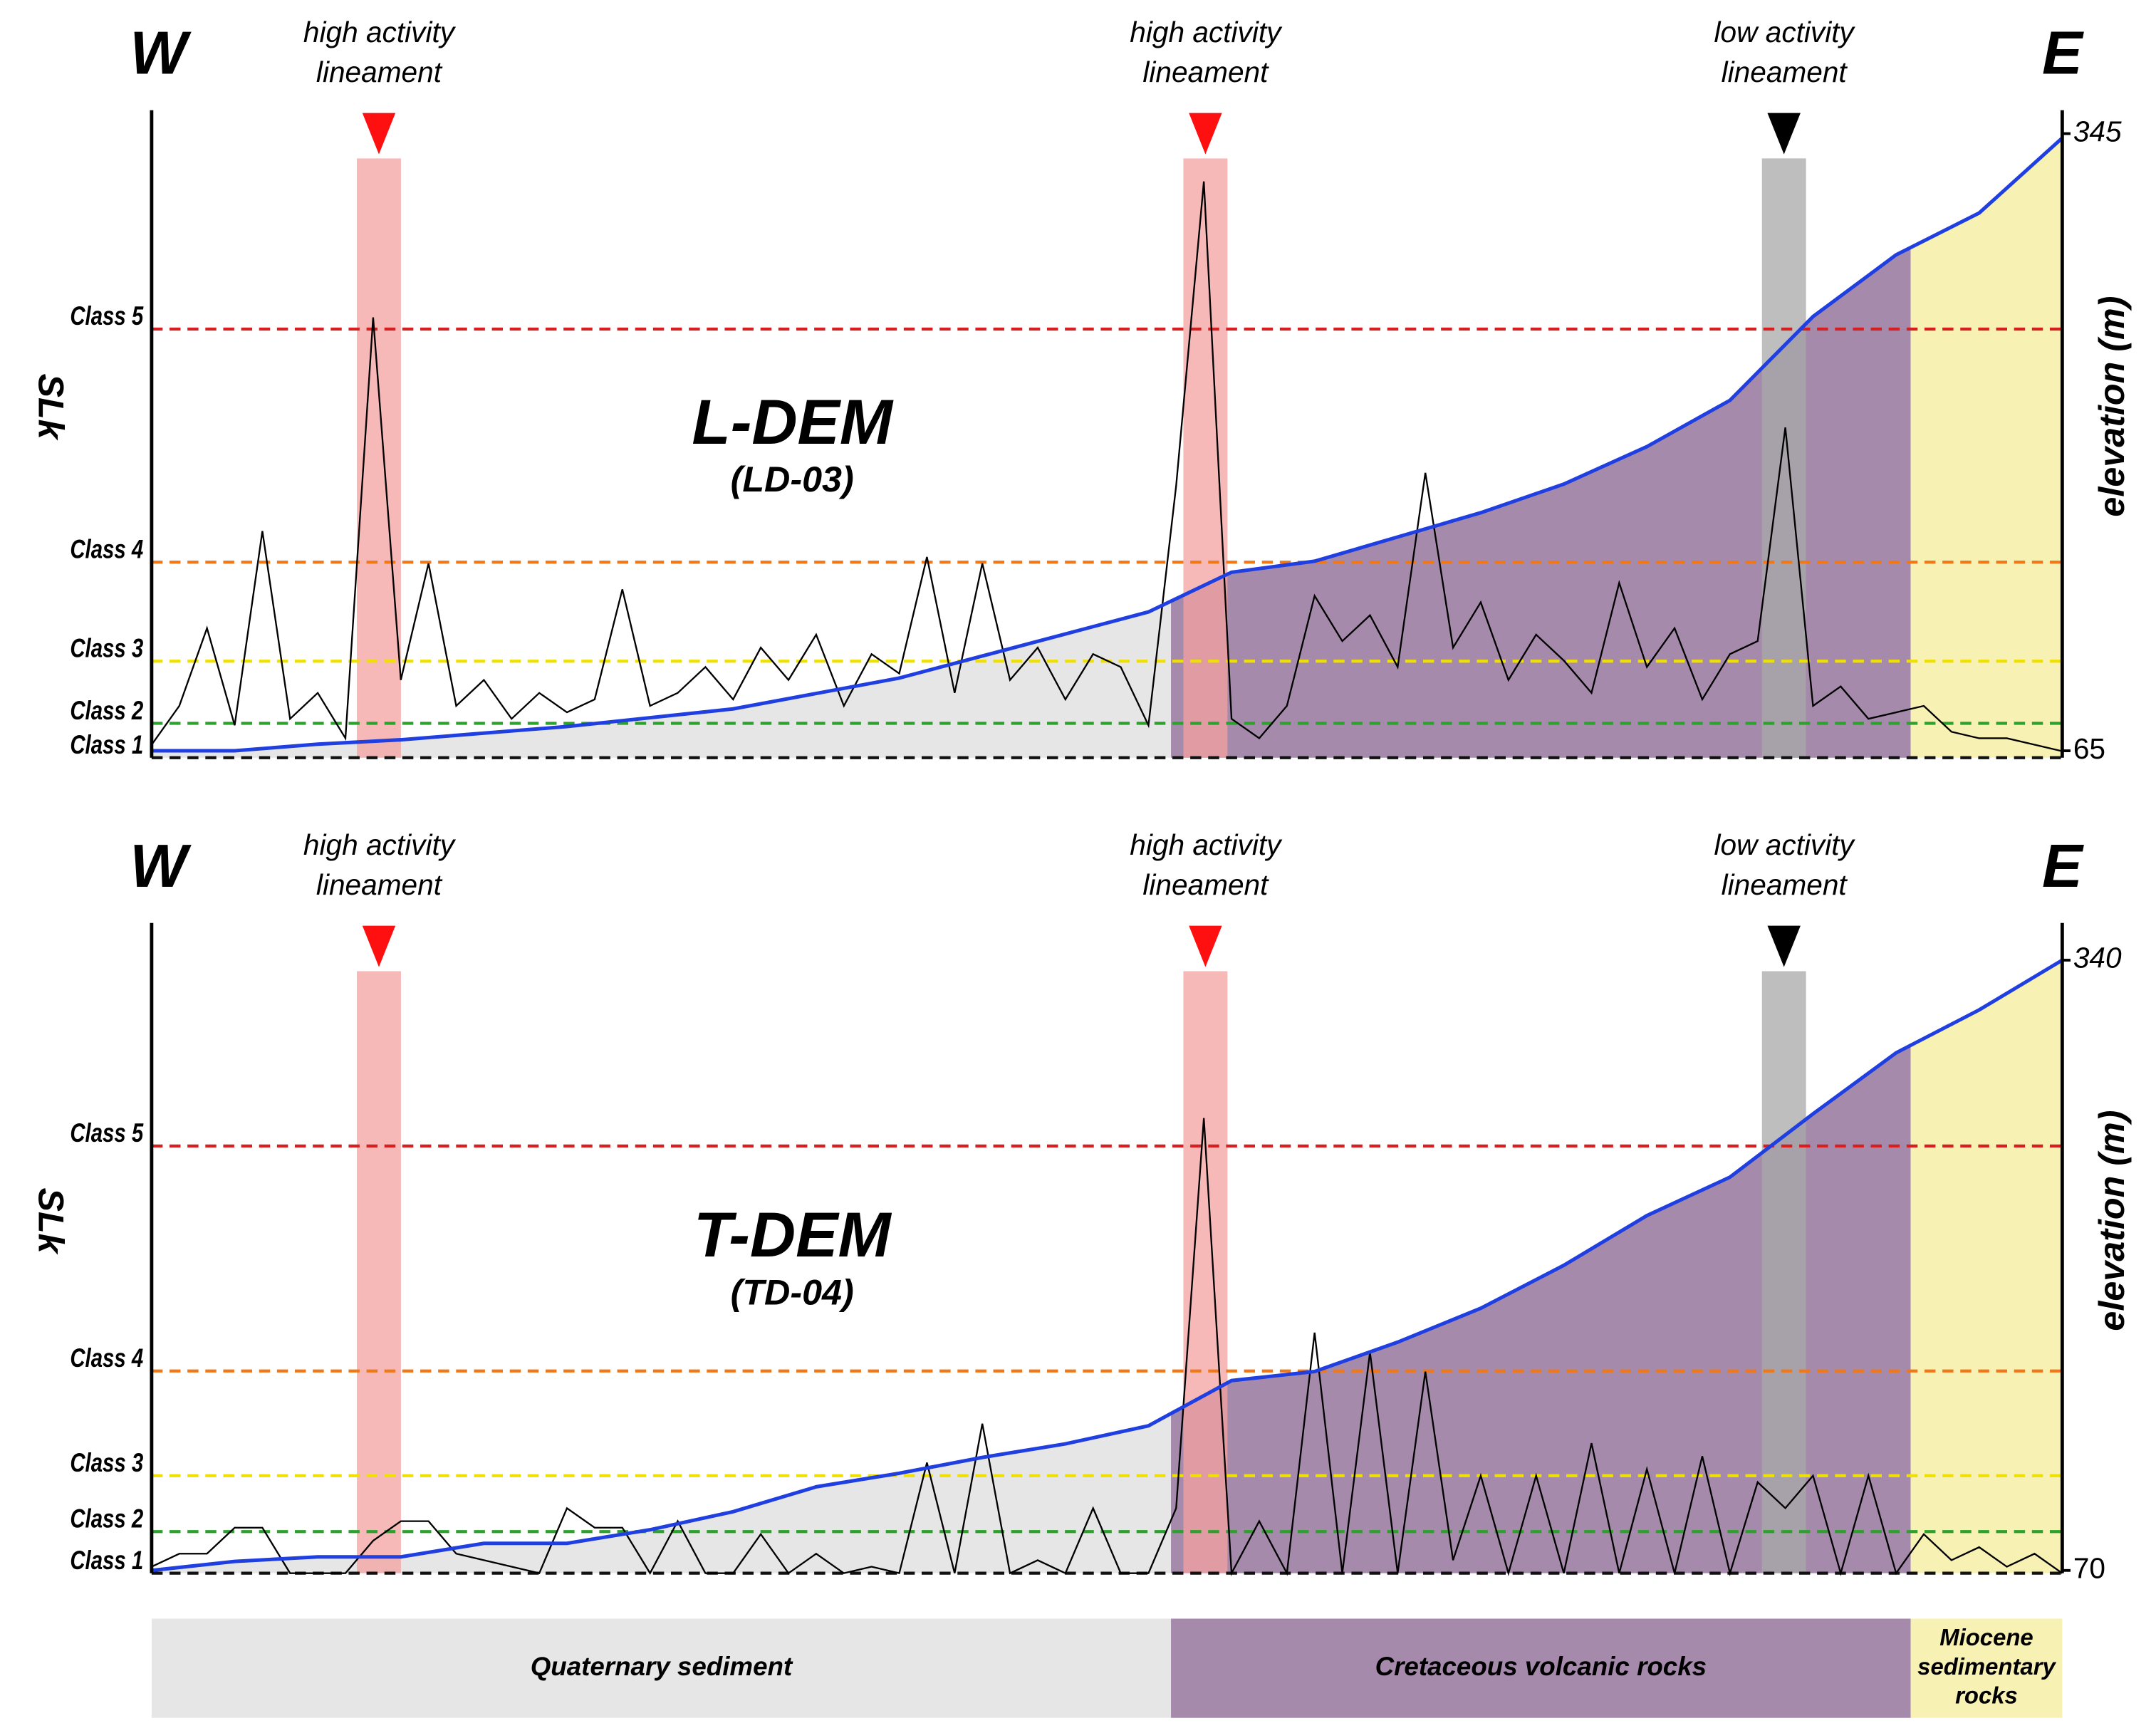 The height and width of the screenshot is (1733, 2156). What do you see at coordinates (2089, 748) in the screenshot?
I see `y2-tick-label: 65` at bounding box center [2089, 748].